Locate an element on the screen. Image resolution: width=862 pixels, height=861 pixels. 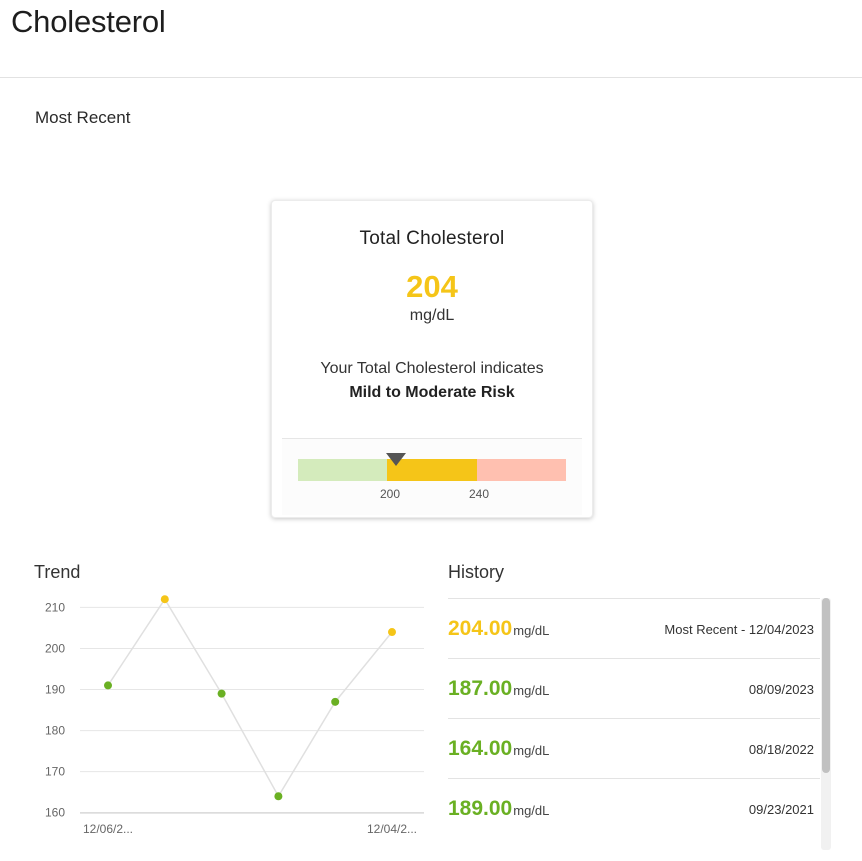
cholesterol-unit: mg/dL is located at coordinates (432, 315).